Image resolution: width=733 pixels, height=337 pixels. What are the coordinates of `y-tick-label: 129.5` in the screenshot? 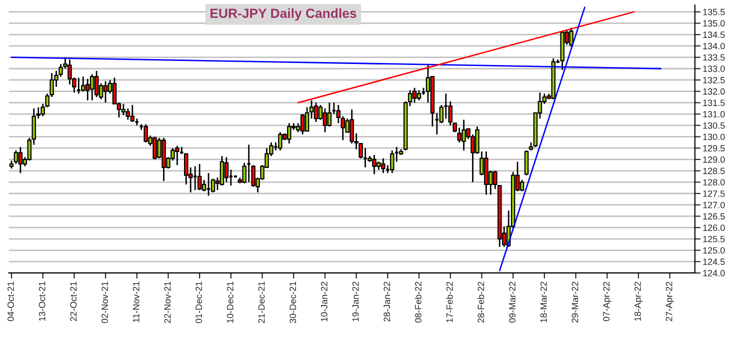 It's located at (714, 148).